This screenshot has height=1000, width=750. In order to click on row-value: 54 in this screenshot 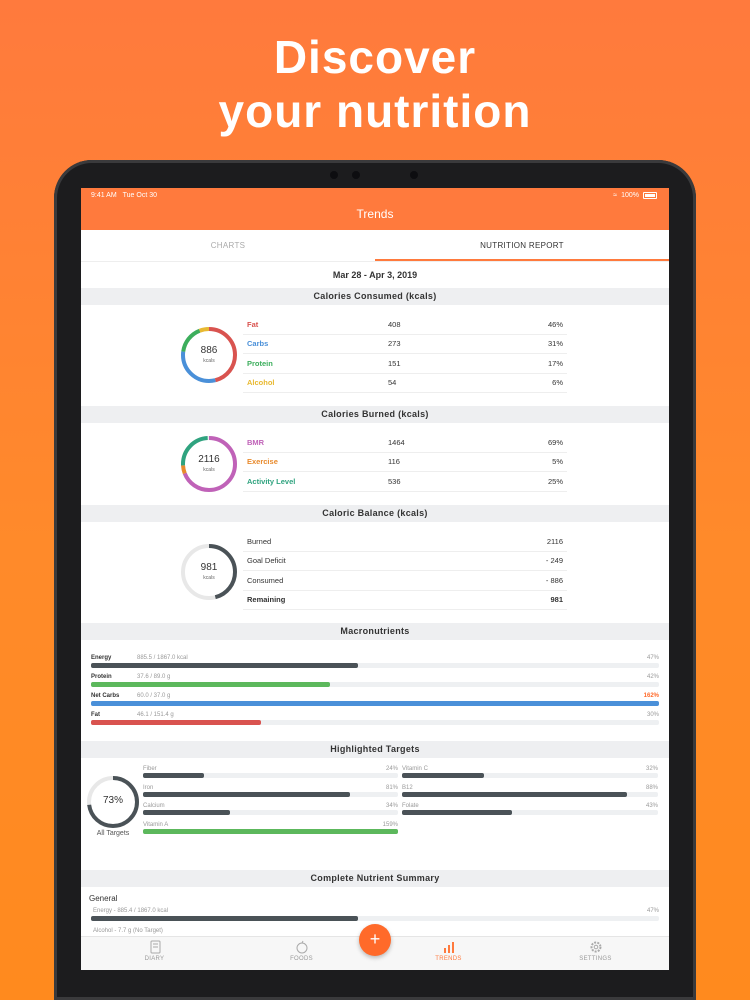, I will do `click(392, 383)`.